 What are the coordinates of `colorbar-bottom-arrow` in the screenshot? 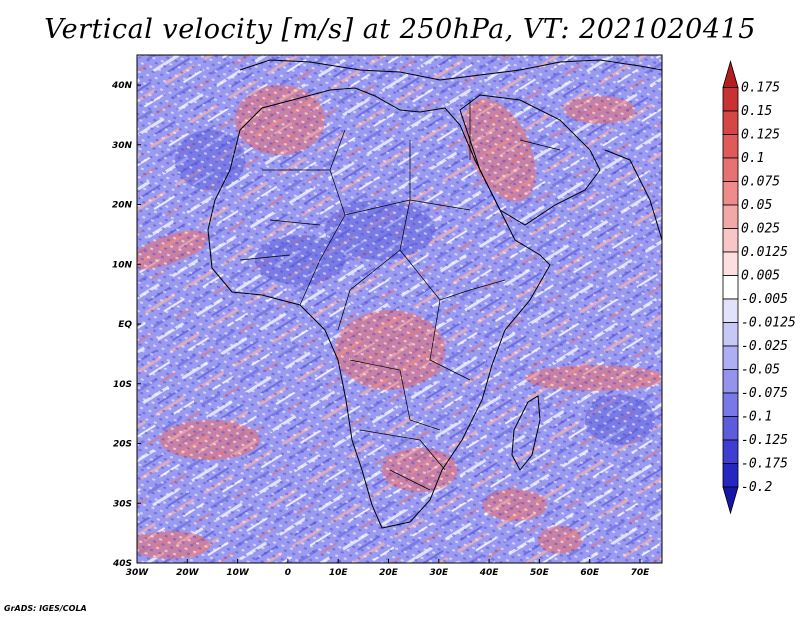 It's located at (730, 500).